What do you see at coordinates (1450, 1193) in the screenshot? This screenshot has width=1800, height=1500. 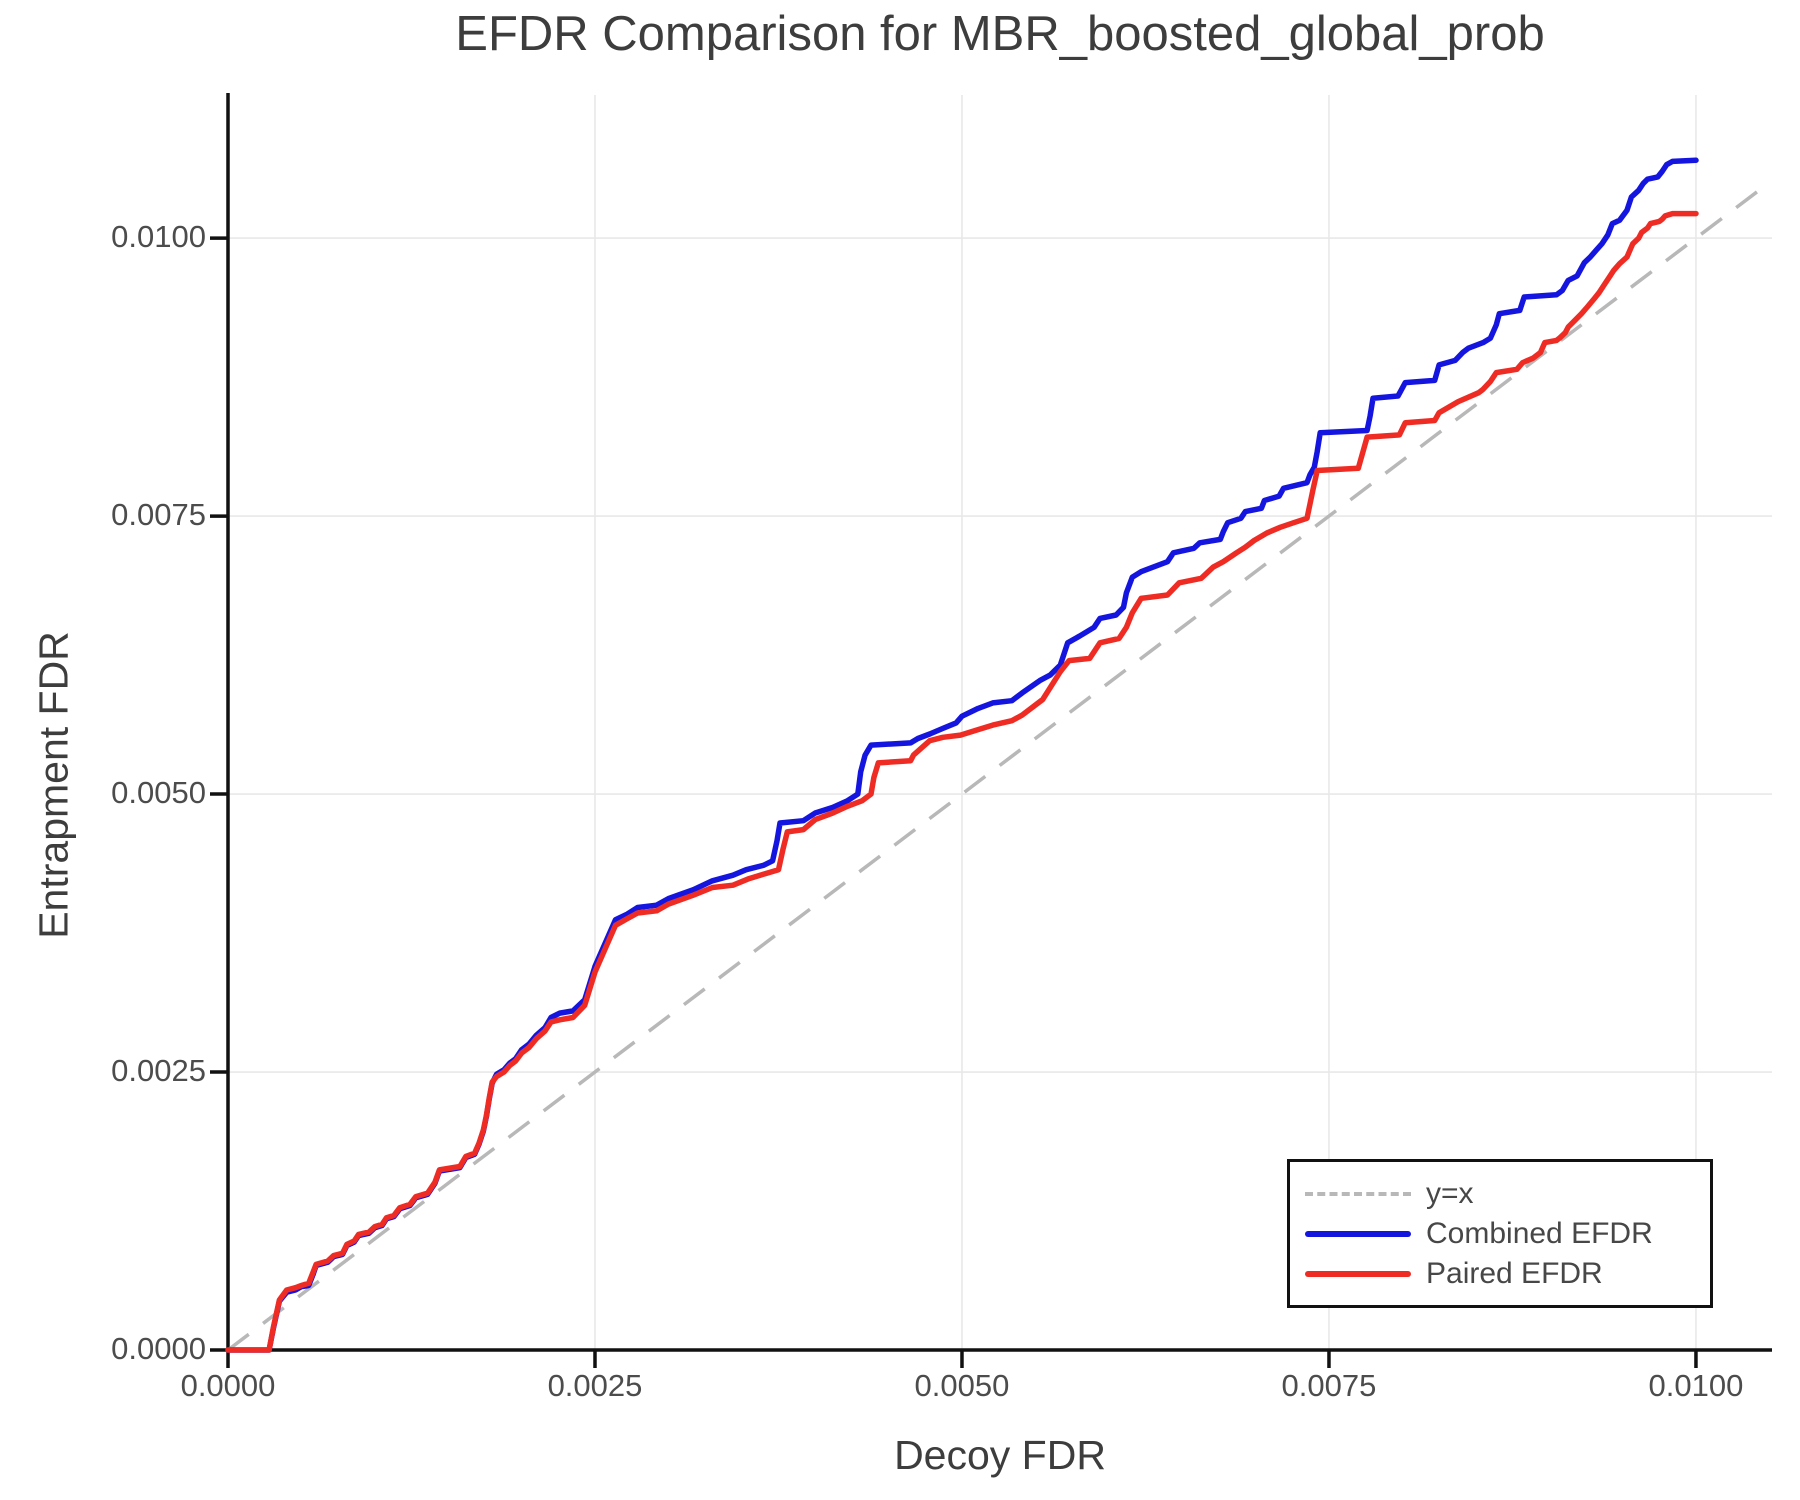 I see `legend-label-identity: y=x` at bounding box center [1450, 1193].